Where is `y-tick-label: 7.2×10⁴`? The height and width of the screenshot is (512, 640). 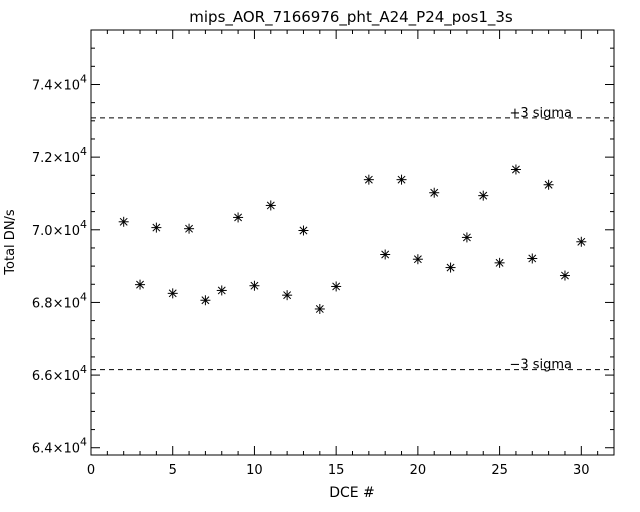
y-tick-label: 7.2×10⁴ is located at coordinates (59, 155).